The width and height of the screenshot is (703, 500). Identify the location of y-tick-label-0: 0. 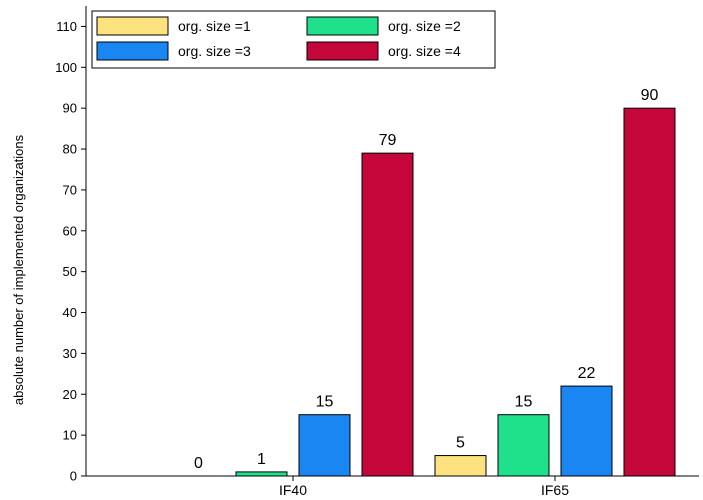
(73, 476).